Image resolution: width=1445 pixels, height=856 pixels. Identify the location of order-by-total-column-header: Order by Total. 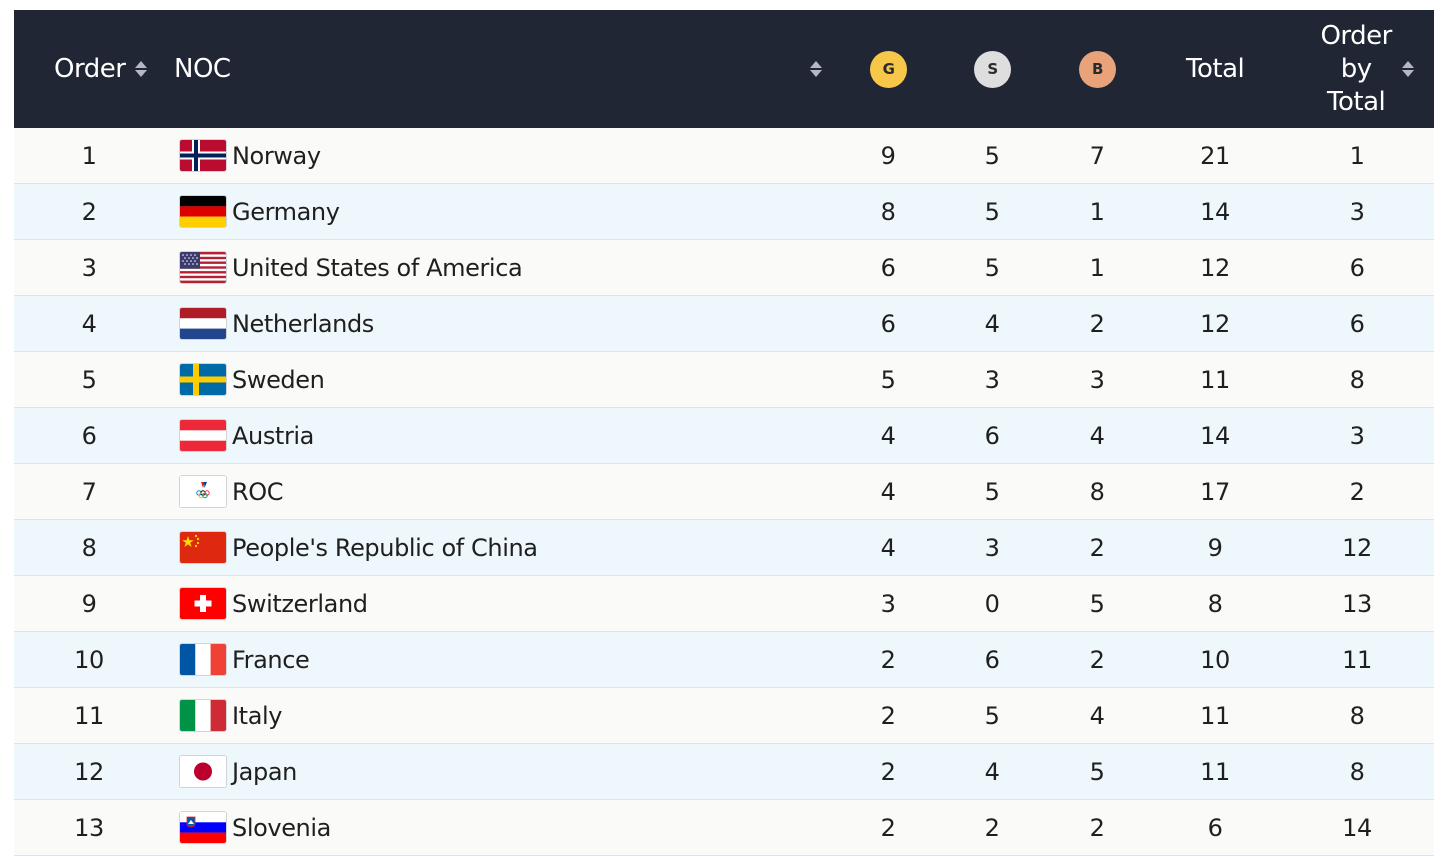
(1364, 69).